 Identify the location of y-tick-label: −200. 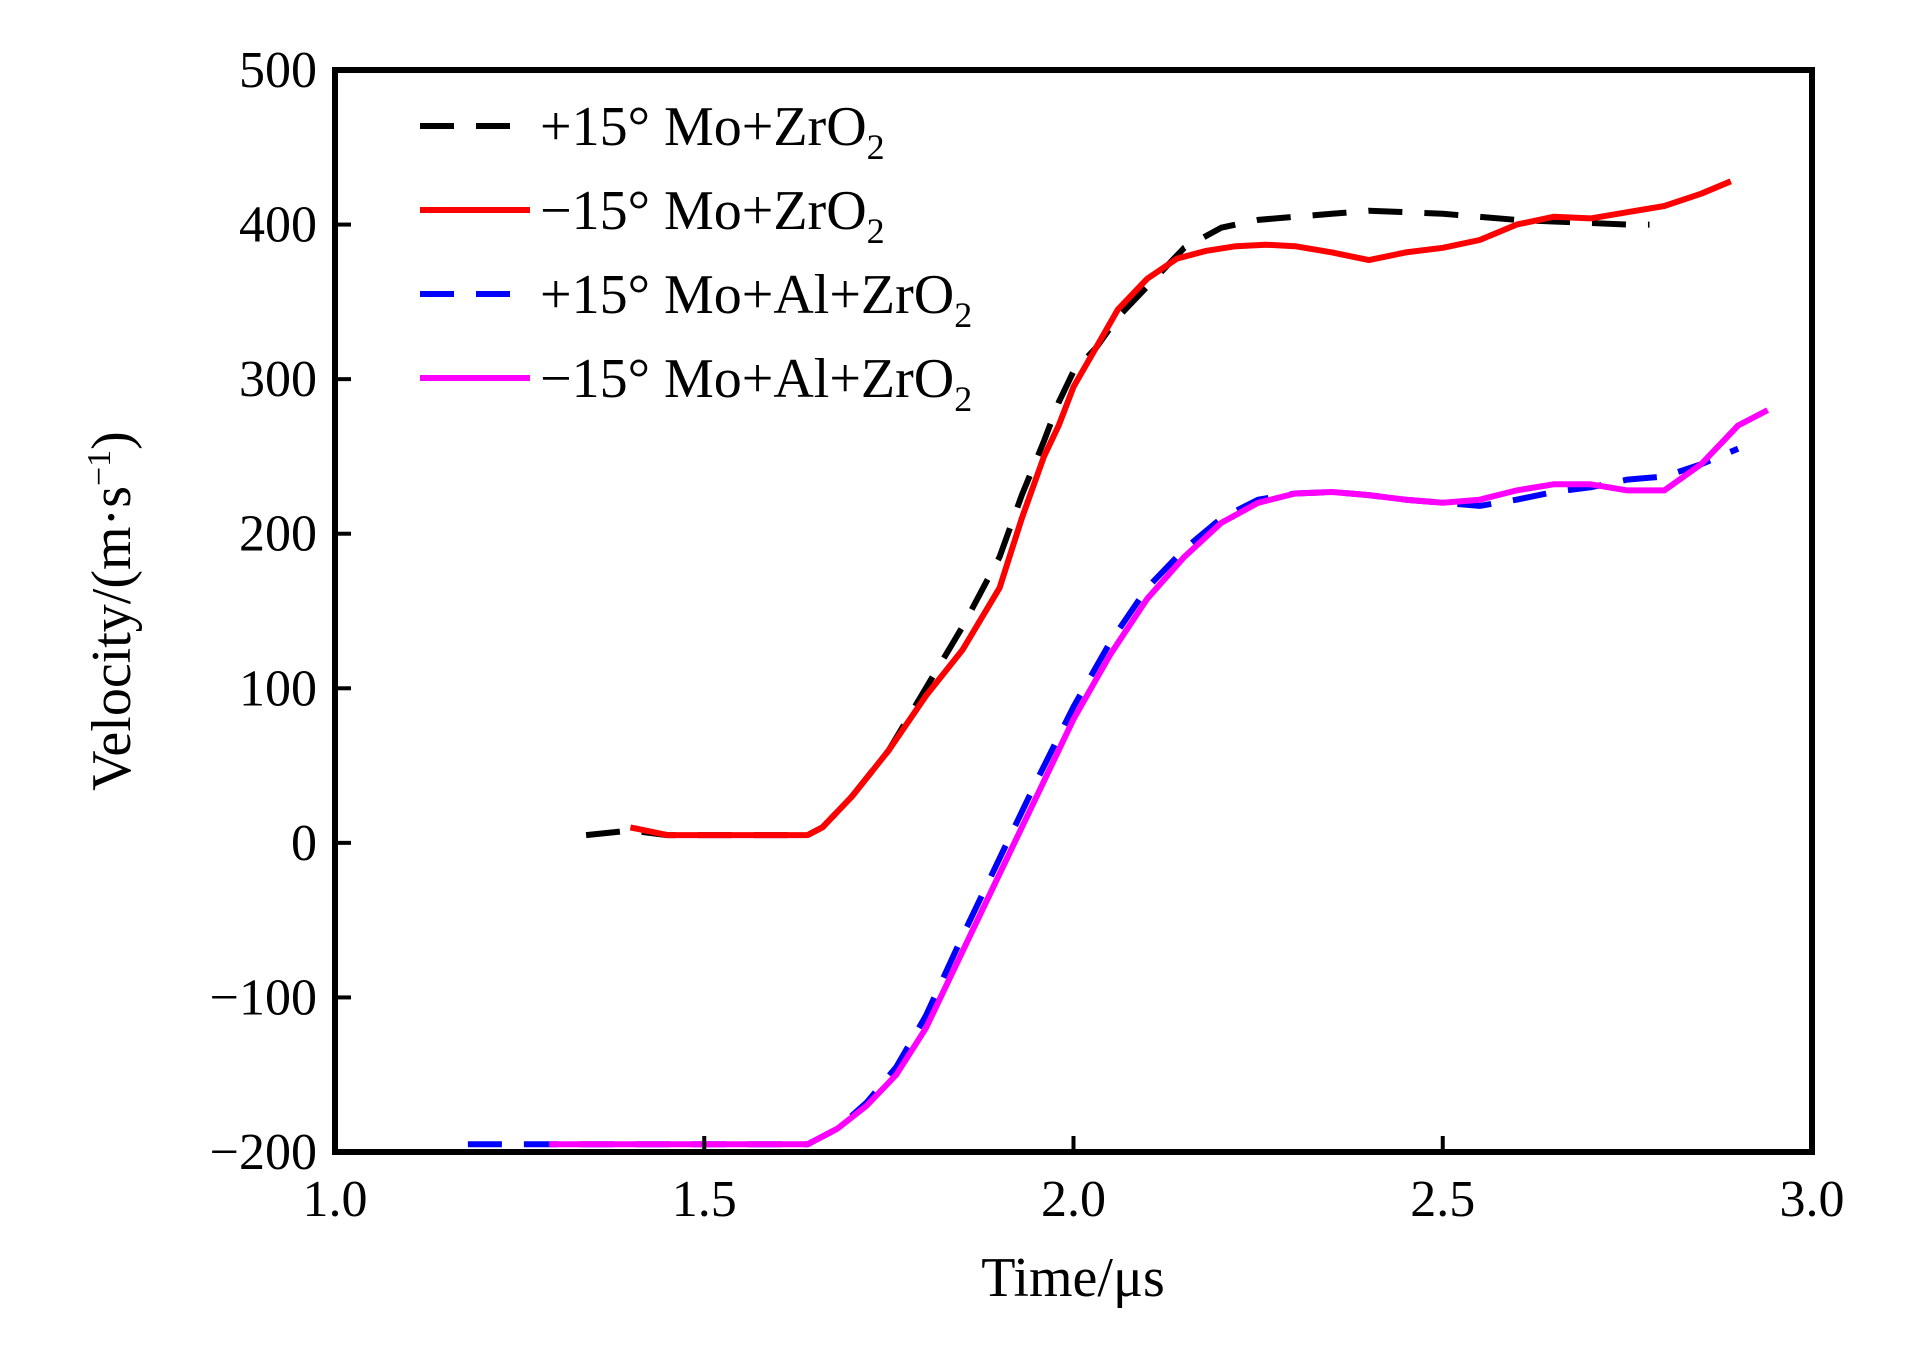
(263, 1152).